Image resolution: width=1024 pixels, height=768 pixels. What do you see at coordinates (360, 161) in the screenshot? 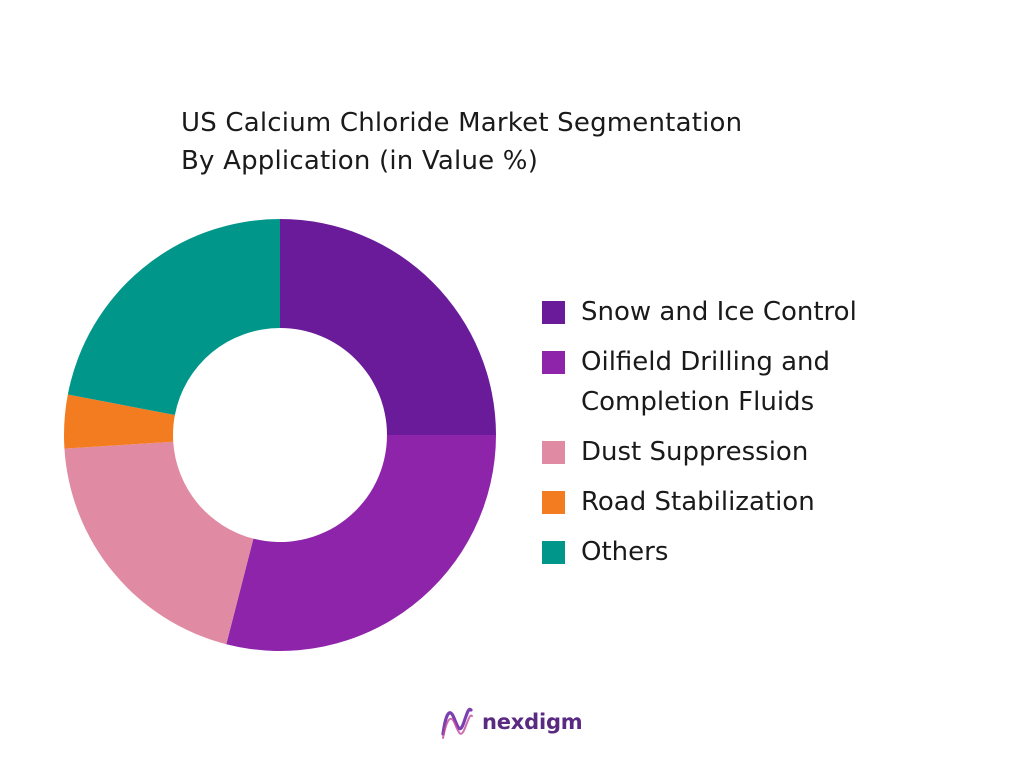
I see `chart-title-line-2: By Application (in Value %)` at bounding box center [360, 161].